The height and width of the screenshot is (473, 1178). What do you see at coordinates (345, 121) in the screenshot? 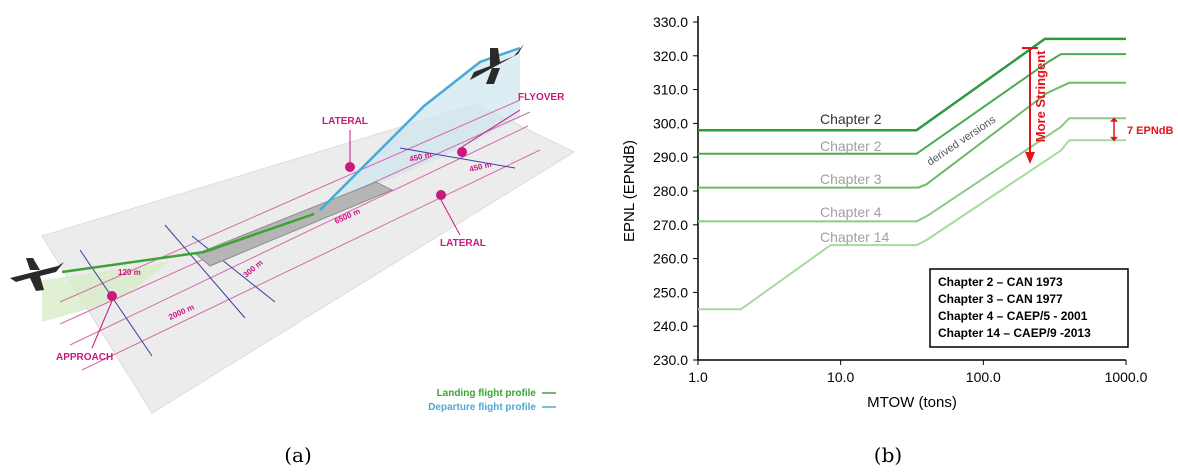
I see `label-lateral-top: LATERAL` at bounding box center [345, 121].